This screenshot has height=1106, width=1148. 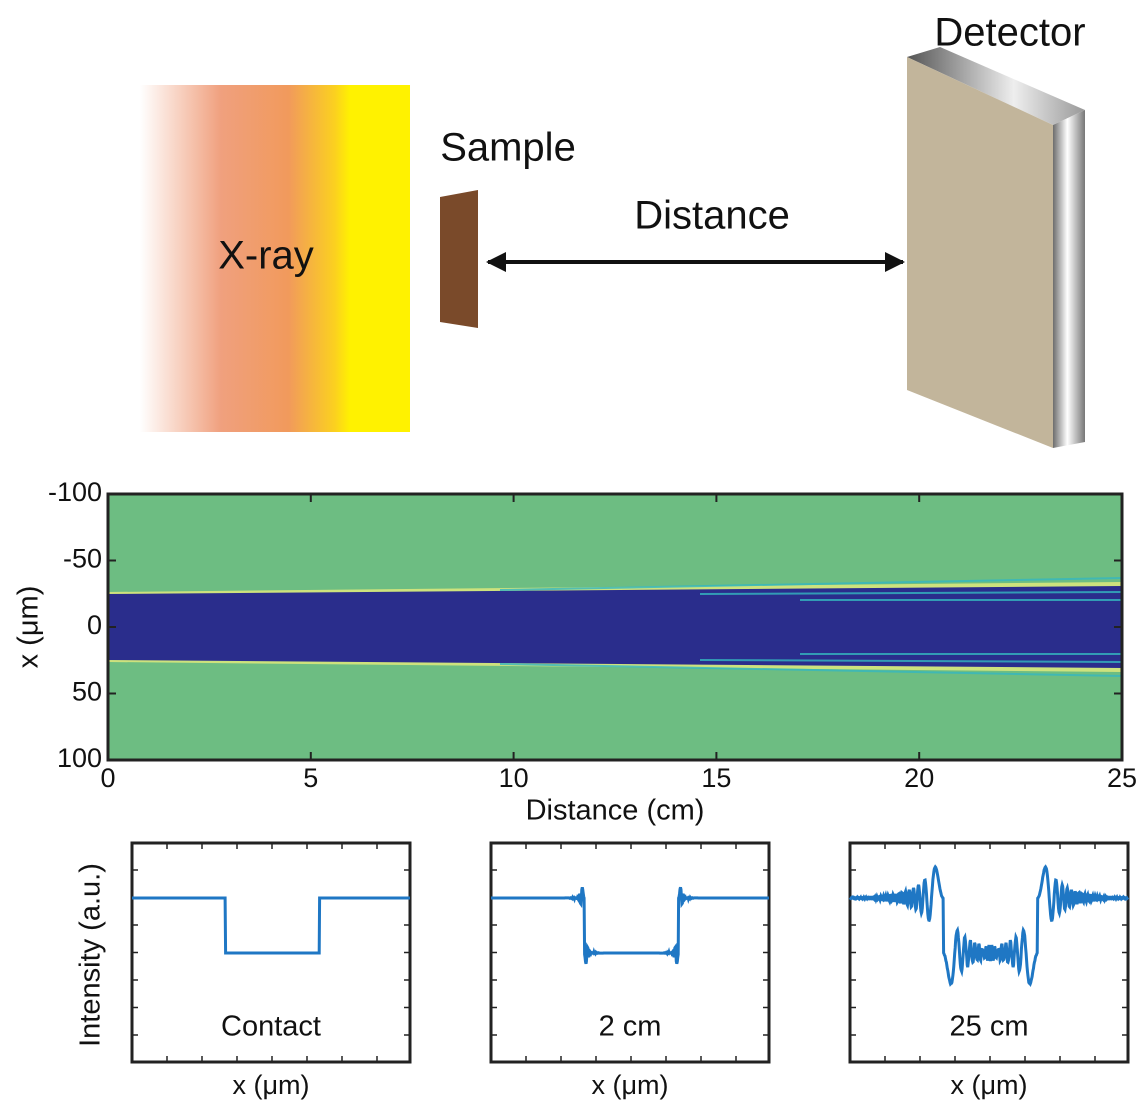 What do you see at coordinates (716, 778) in the screenshot?
I see `x-tick-label: 15` at bounding box center [716, 778].